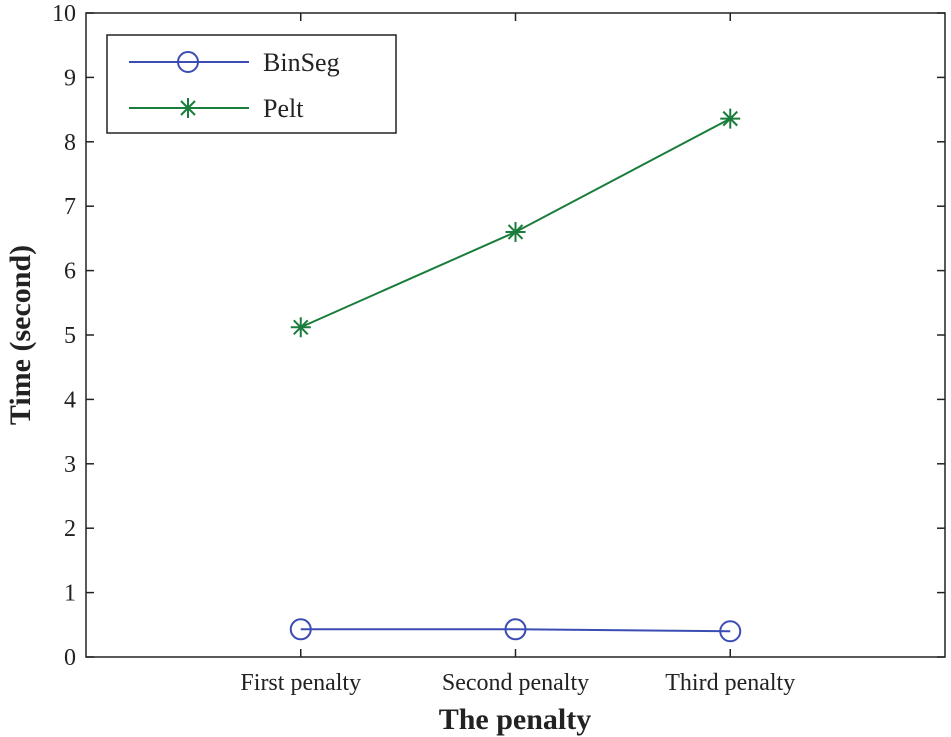  Describe the element at coordinates (70, 78) in the screenshot. I see `y-tick-label: 9` at that location.